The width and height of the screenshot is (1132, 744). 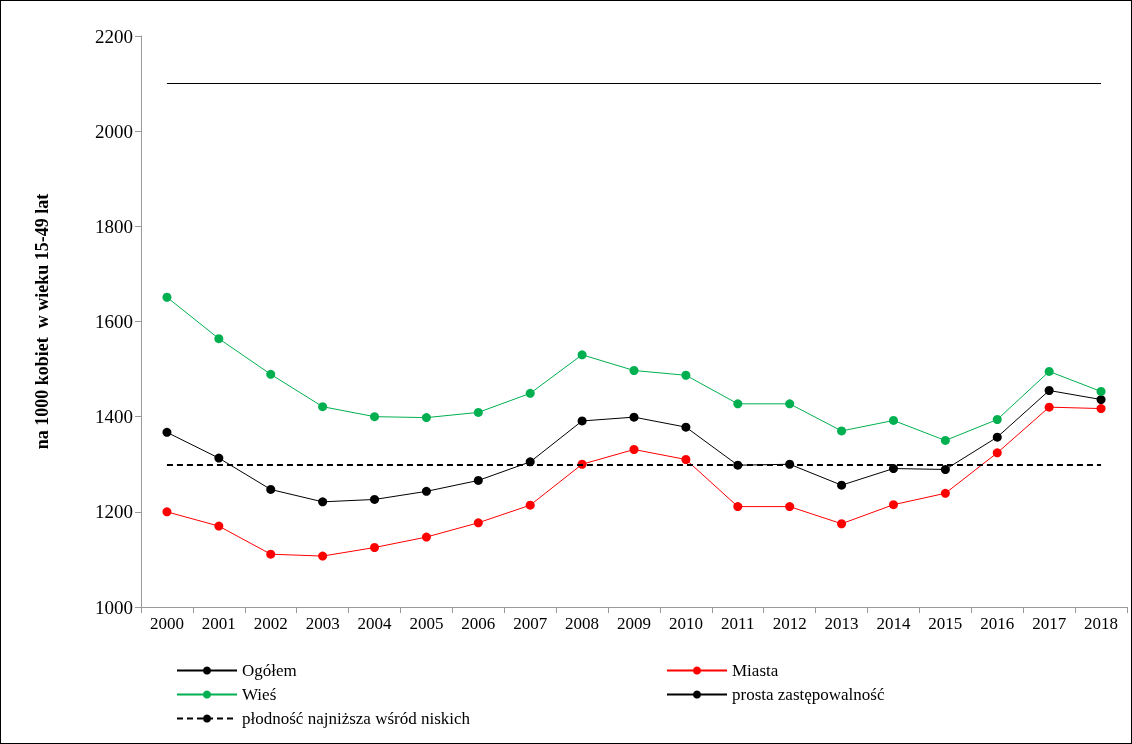 What do you see at coordinates (375, 623) in the screenshot?
I see `x-tick-label: 2004` at bounding box center [375, 623].